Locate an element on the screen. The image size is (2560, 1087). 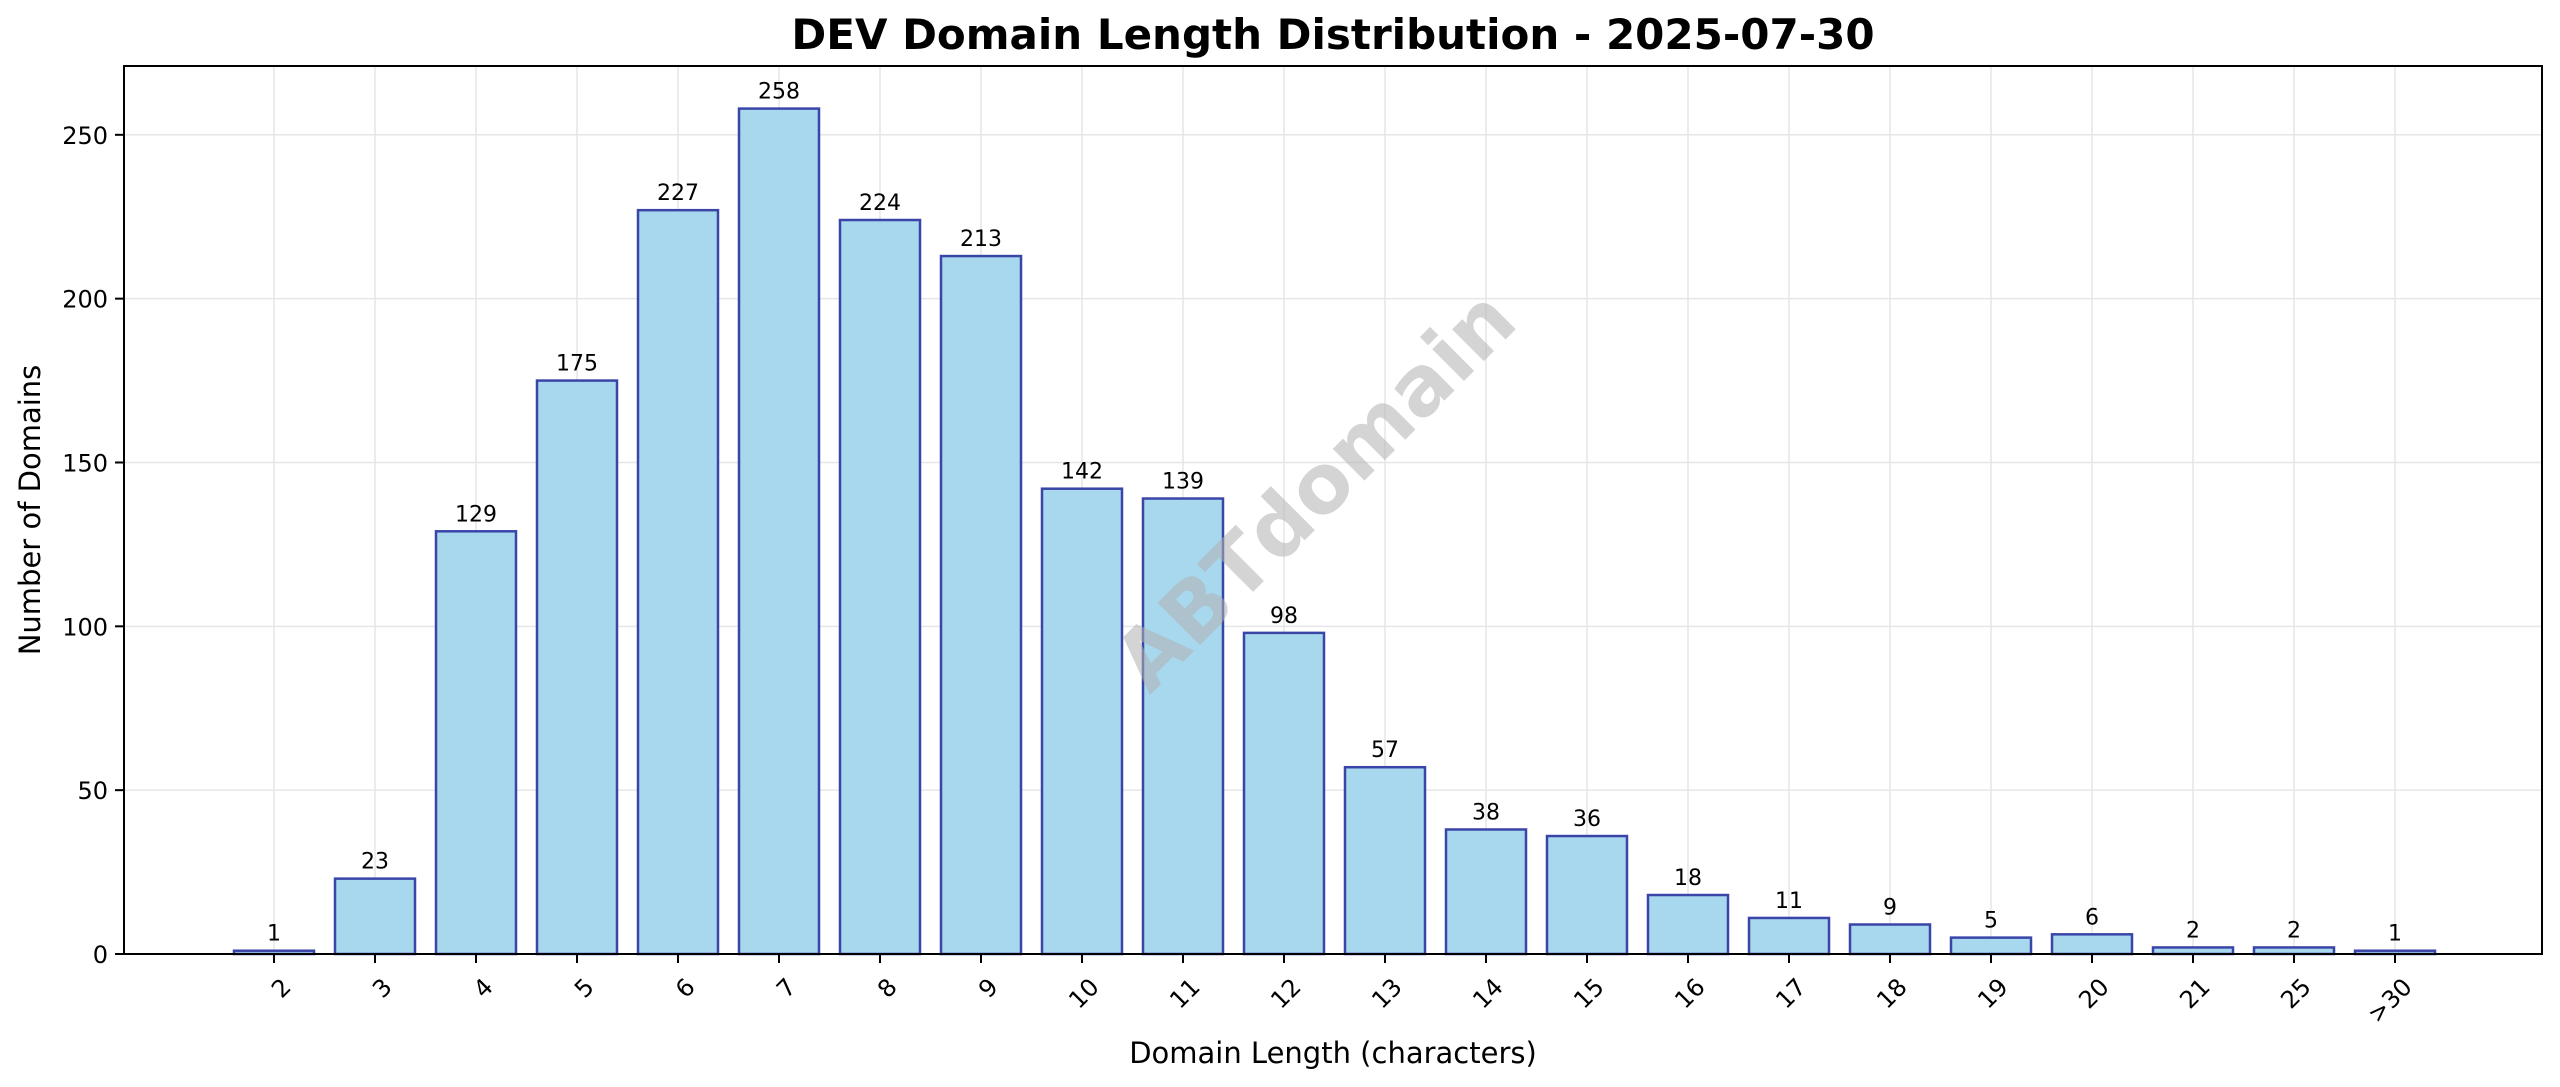
x-tick-label: 7 is located at coordinates (786, 988).